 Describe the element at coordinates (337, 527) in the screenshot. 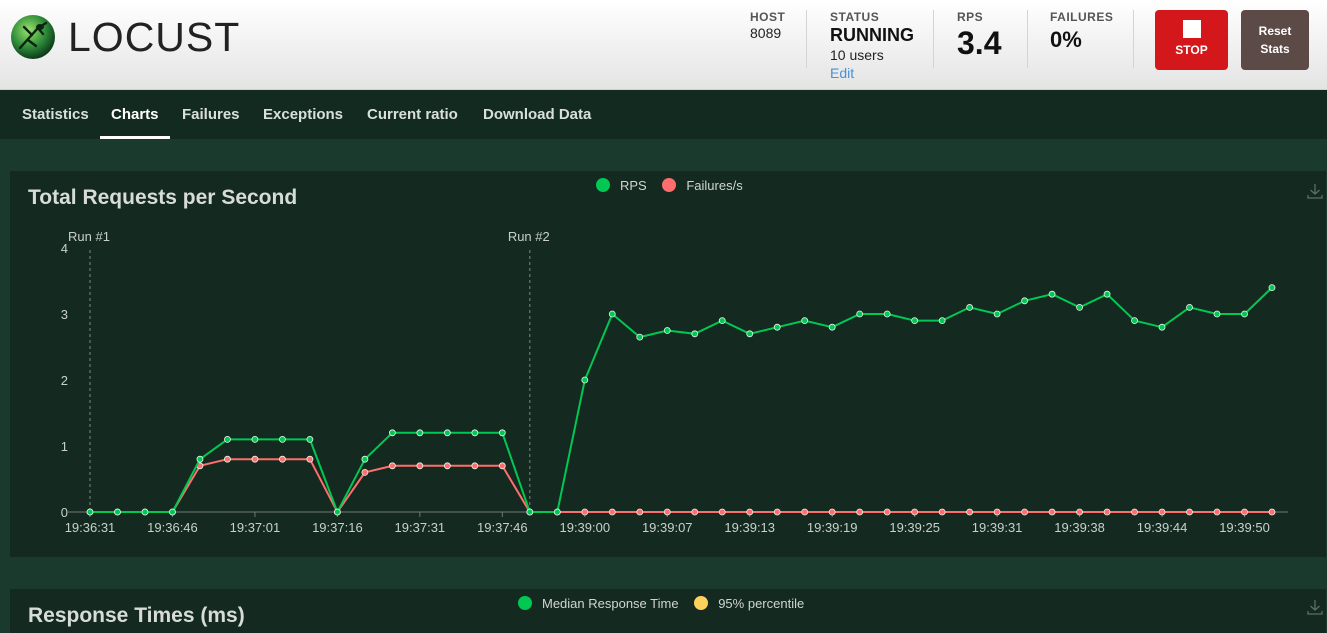

I see `x-tick-label: 19:37:16` at that location.